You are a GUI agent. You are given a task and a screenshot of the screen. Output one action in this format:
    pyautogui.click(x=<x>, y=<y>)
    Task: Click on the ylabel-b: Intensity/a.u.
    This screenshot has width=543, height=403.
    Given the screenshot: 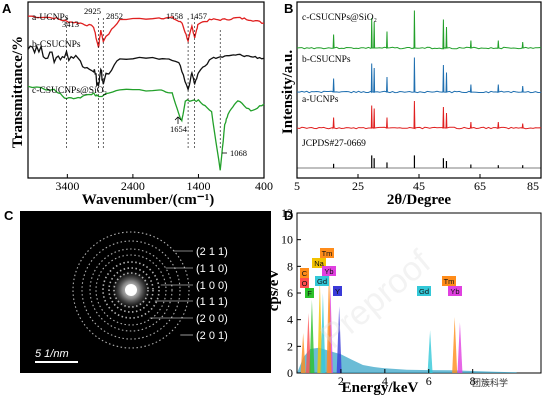 What is the action you would take?
    pyautogui.click(x=288, y=92)
    